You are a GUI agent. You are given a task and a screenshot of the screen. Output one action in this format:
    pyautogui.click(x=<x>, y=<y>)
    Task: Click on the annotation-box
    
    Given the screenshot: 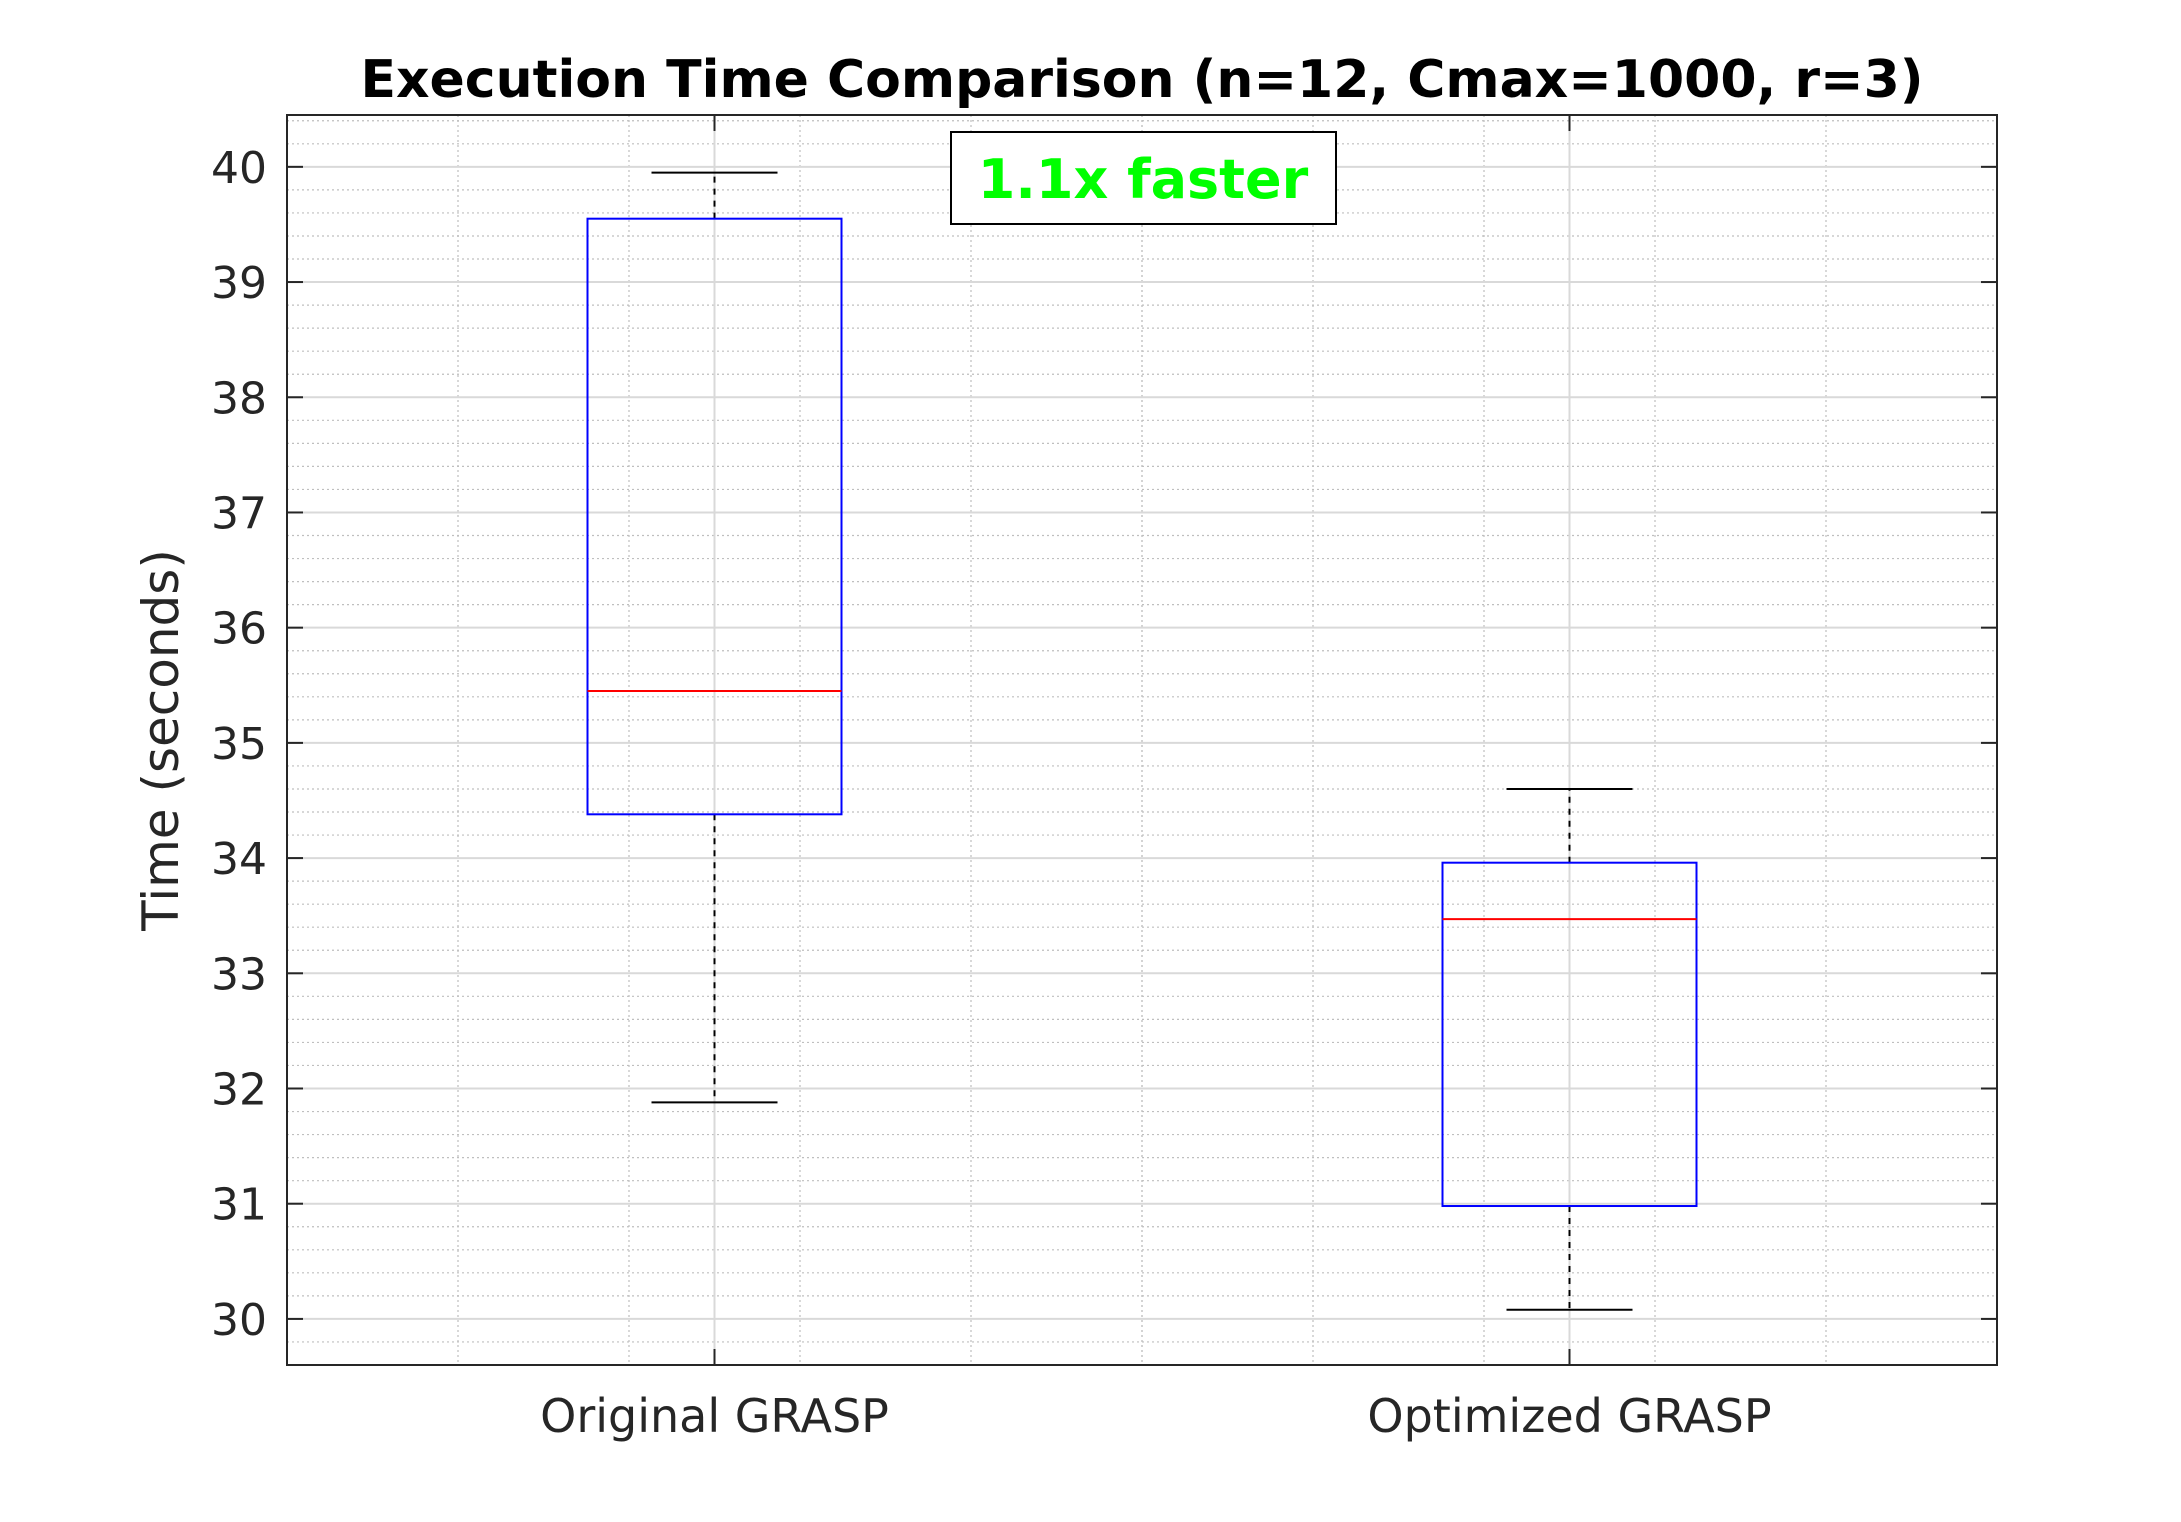 What is the action you would take?
    pyautogui.click(x=1143, y=178)
    